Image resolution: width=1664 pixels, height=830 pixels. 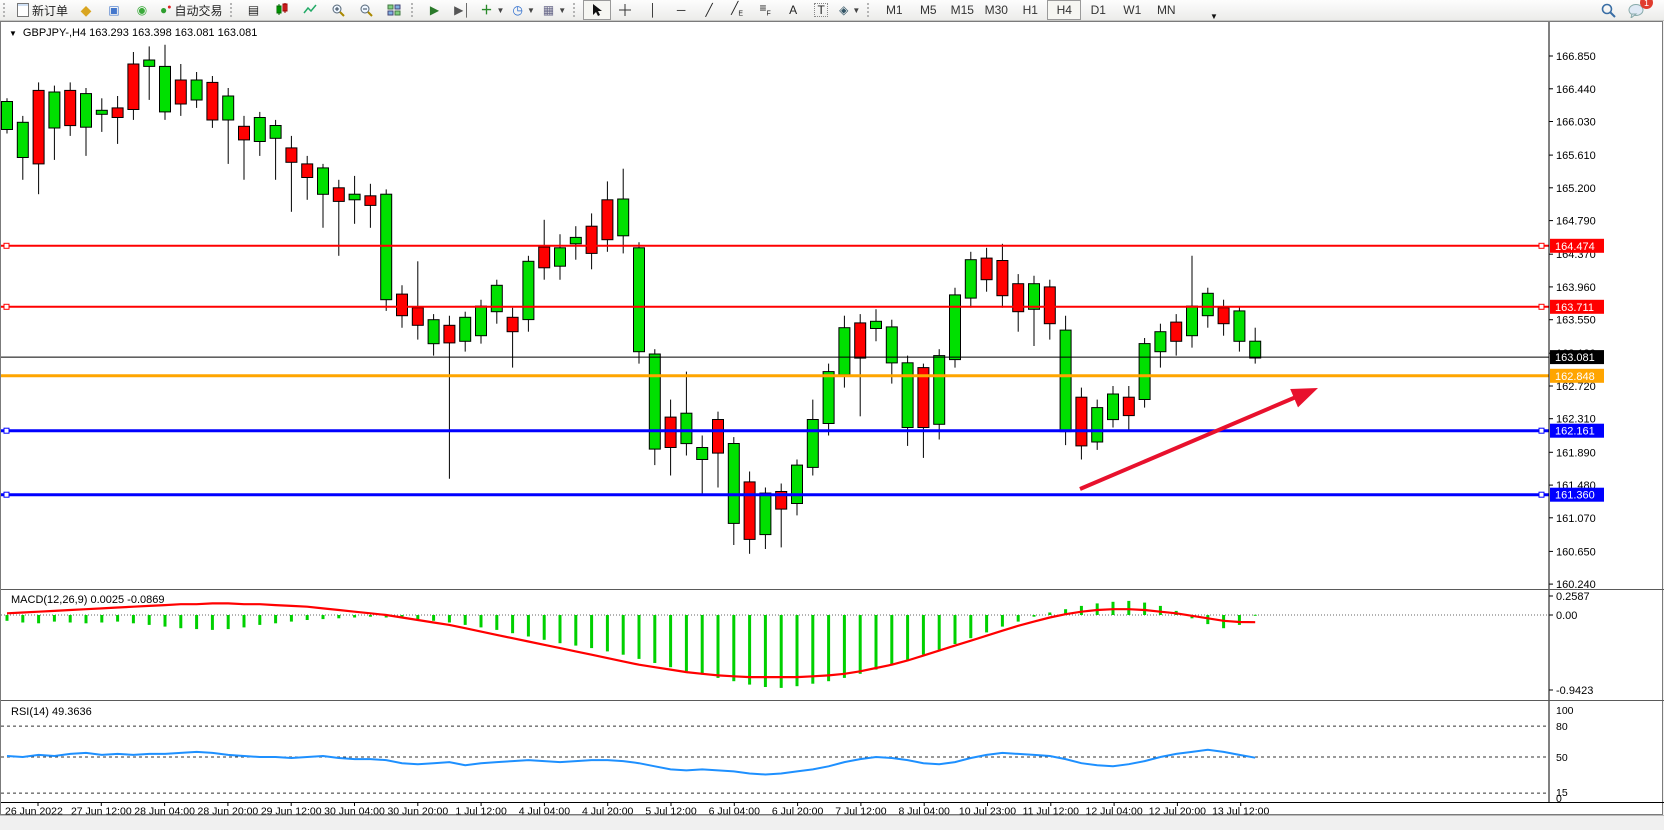 What do you see at coordinates (1577, 494) in the screenshot?
I see `price-tag` at bounding box center [1577, 494].